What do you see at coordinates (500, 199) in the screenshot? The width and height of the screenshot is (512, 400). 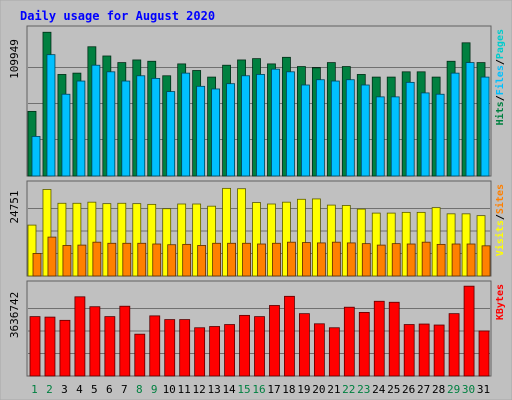 I see `legend-sites: Sites` at bounding box center [500, 199].